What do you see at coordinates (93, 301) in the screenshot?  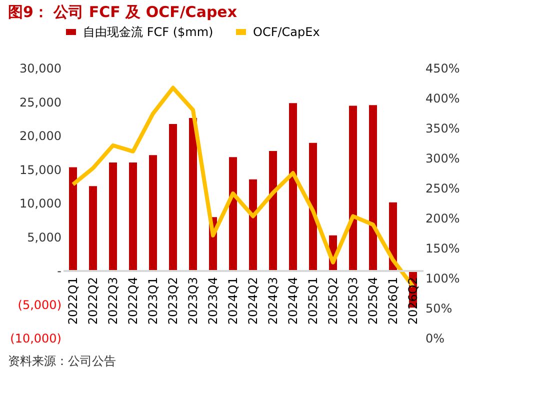 I see `x-tick-label: 2022Q2` at bounding box center [93, 301].